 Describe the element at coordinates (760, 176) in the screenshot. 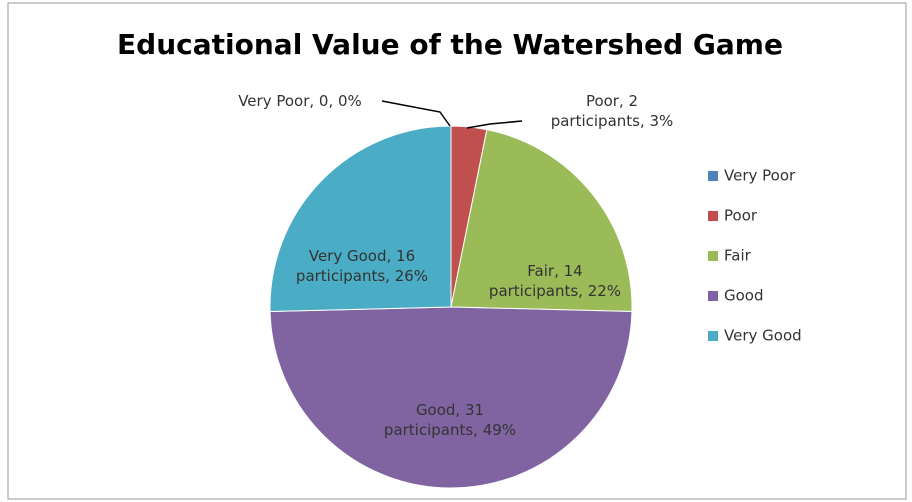

I see `legend-label: Very Poor` at that location.